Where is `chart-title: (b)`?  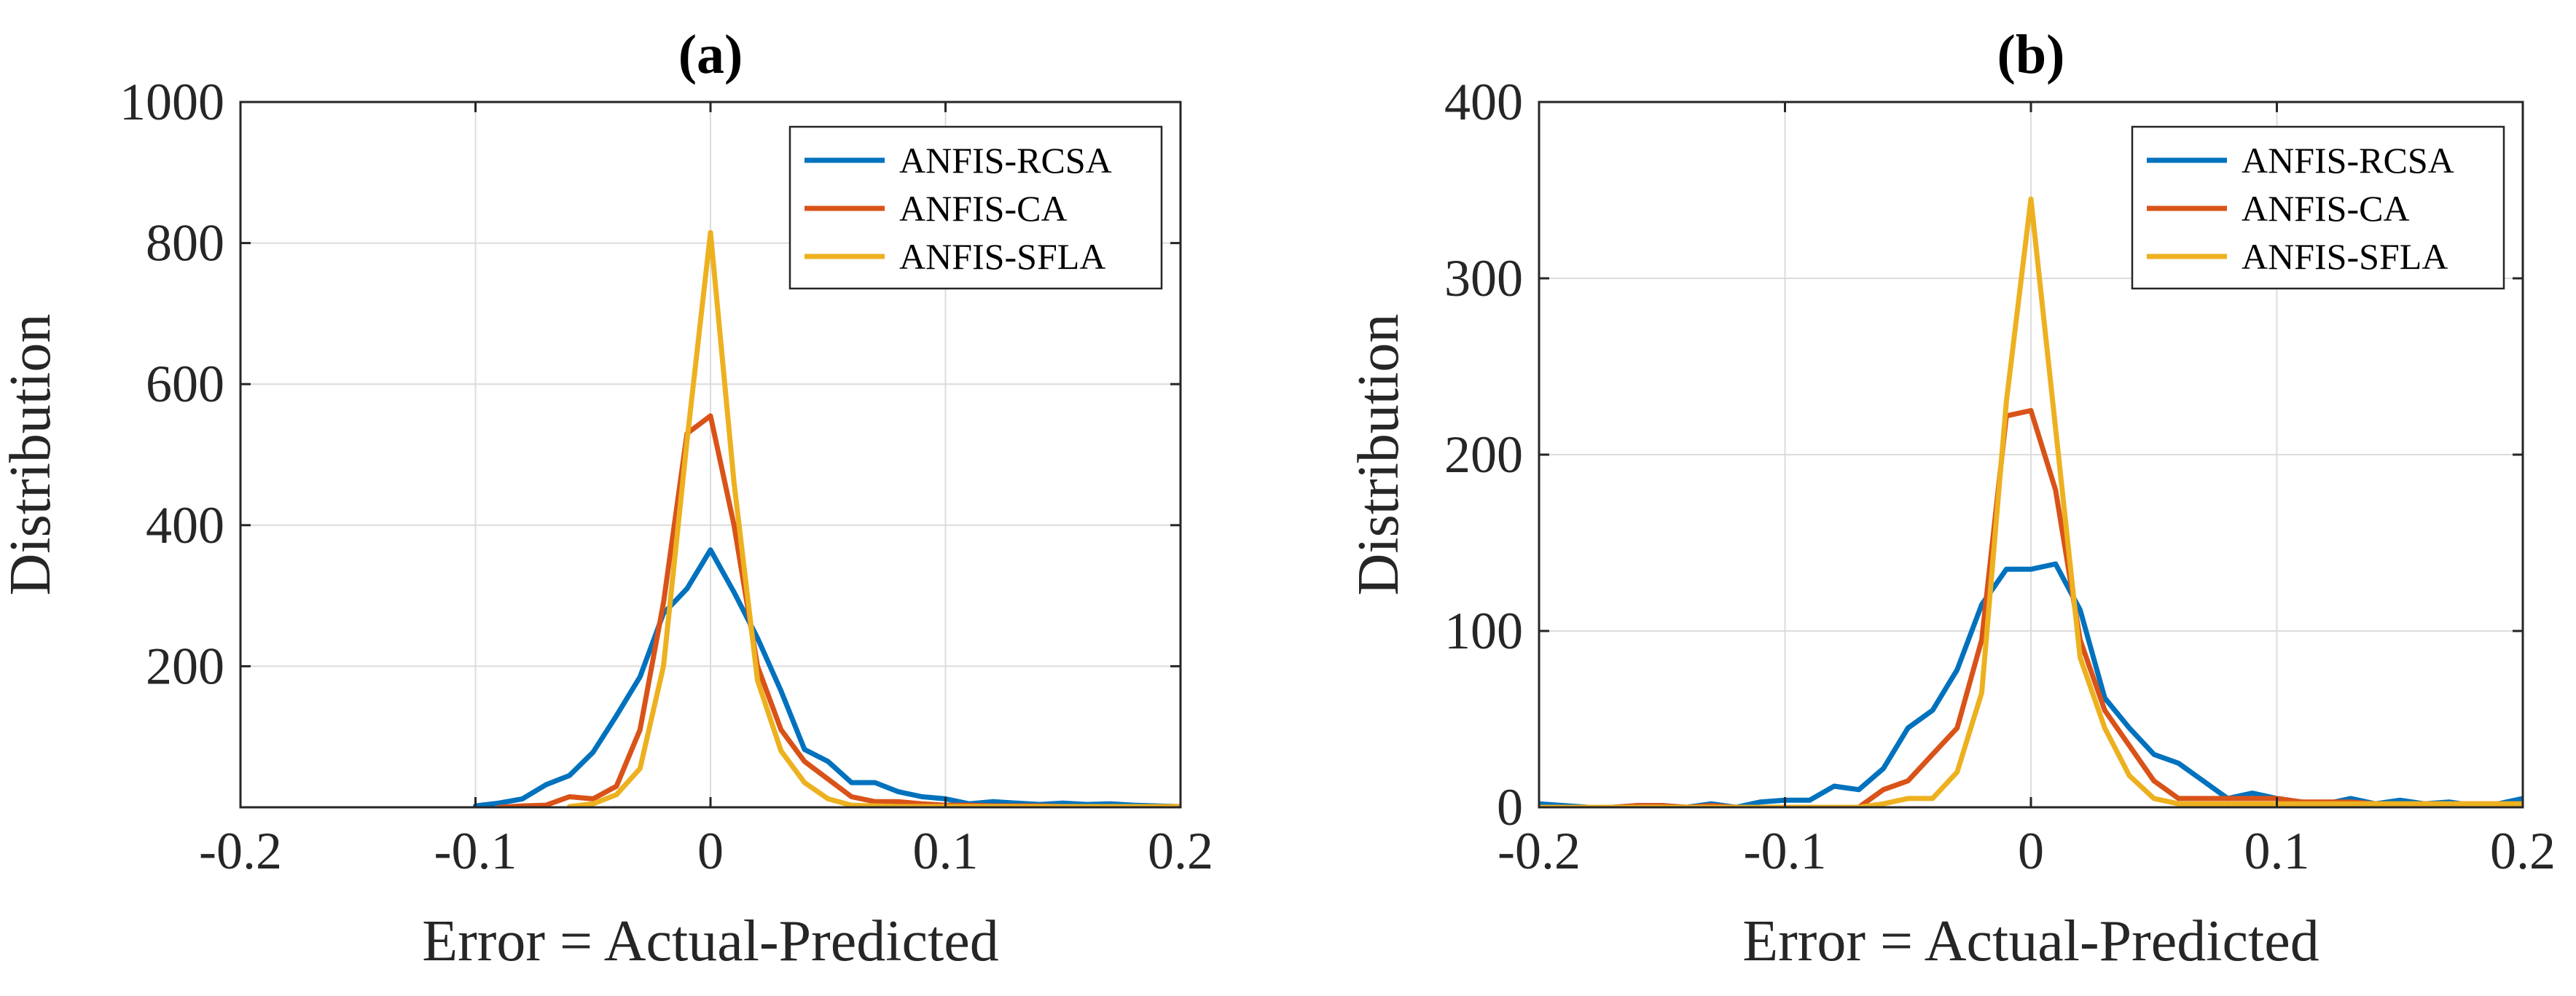 chart-title: (b) is located at coordinates (2031, 54).